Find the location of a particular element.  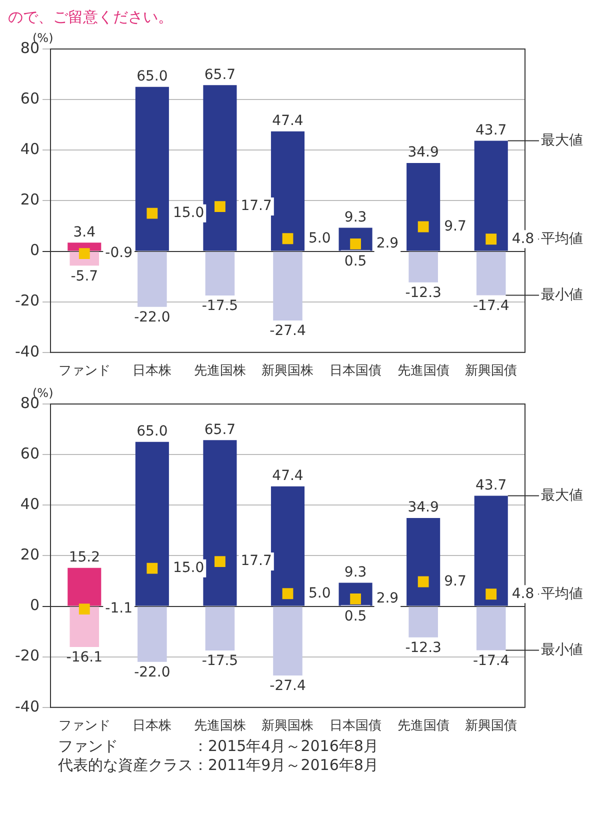

data-label: -5.7 is located at coordinates (84, 276).